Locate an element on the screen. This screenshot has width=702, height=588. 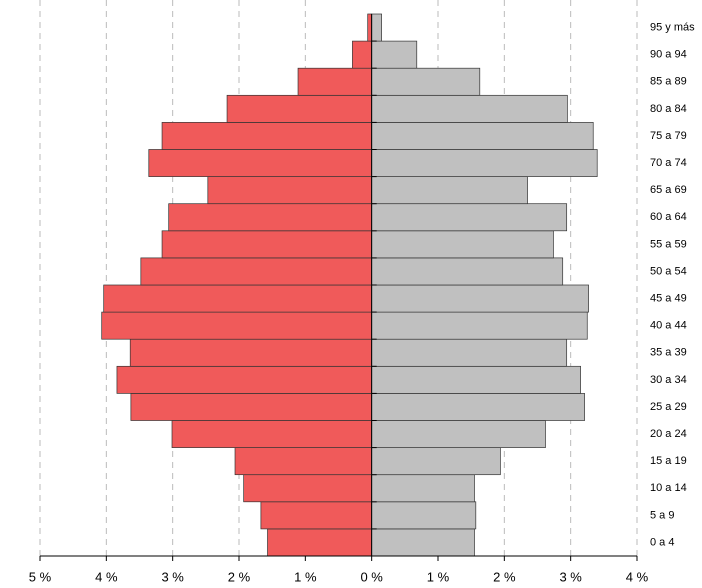
category-label: 35 a 39 is located at coordinates (668, 353).